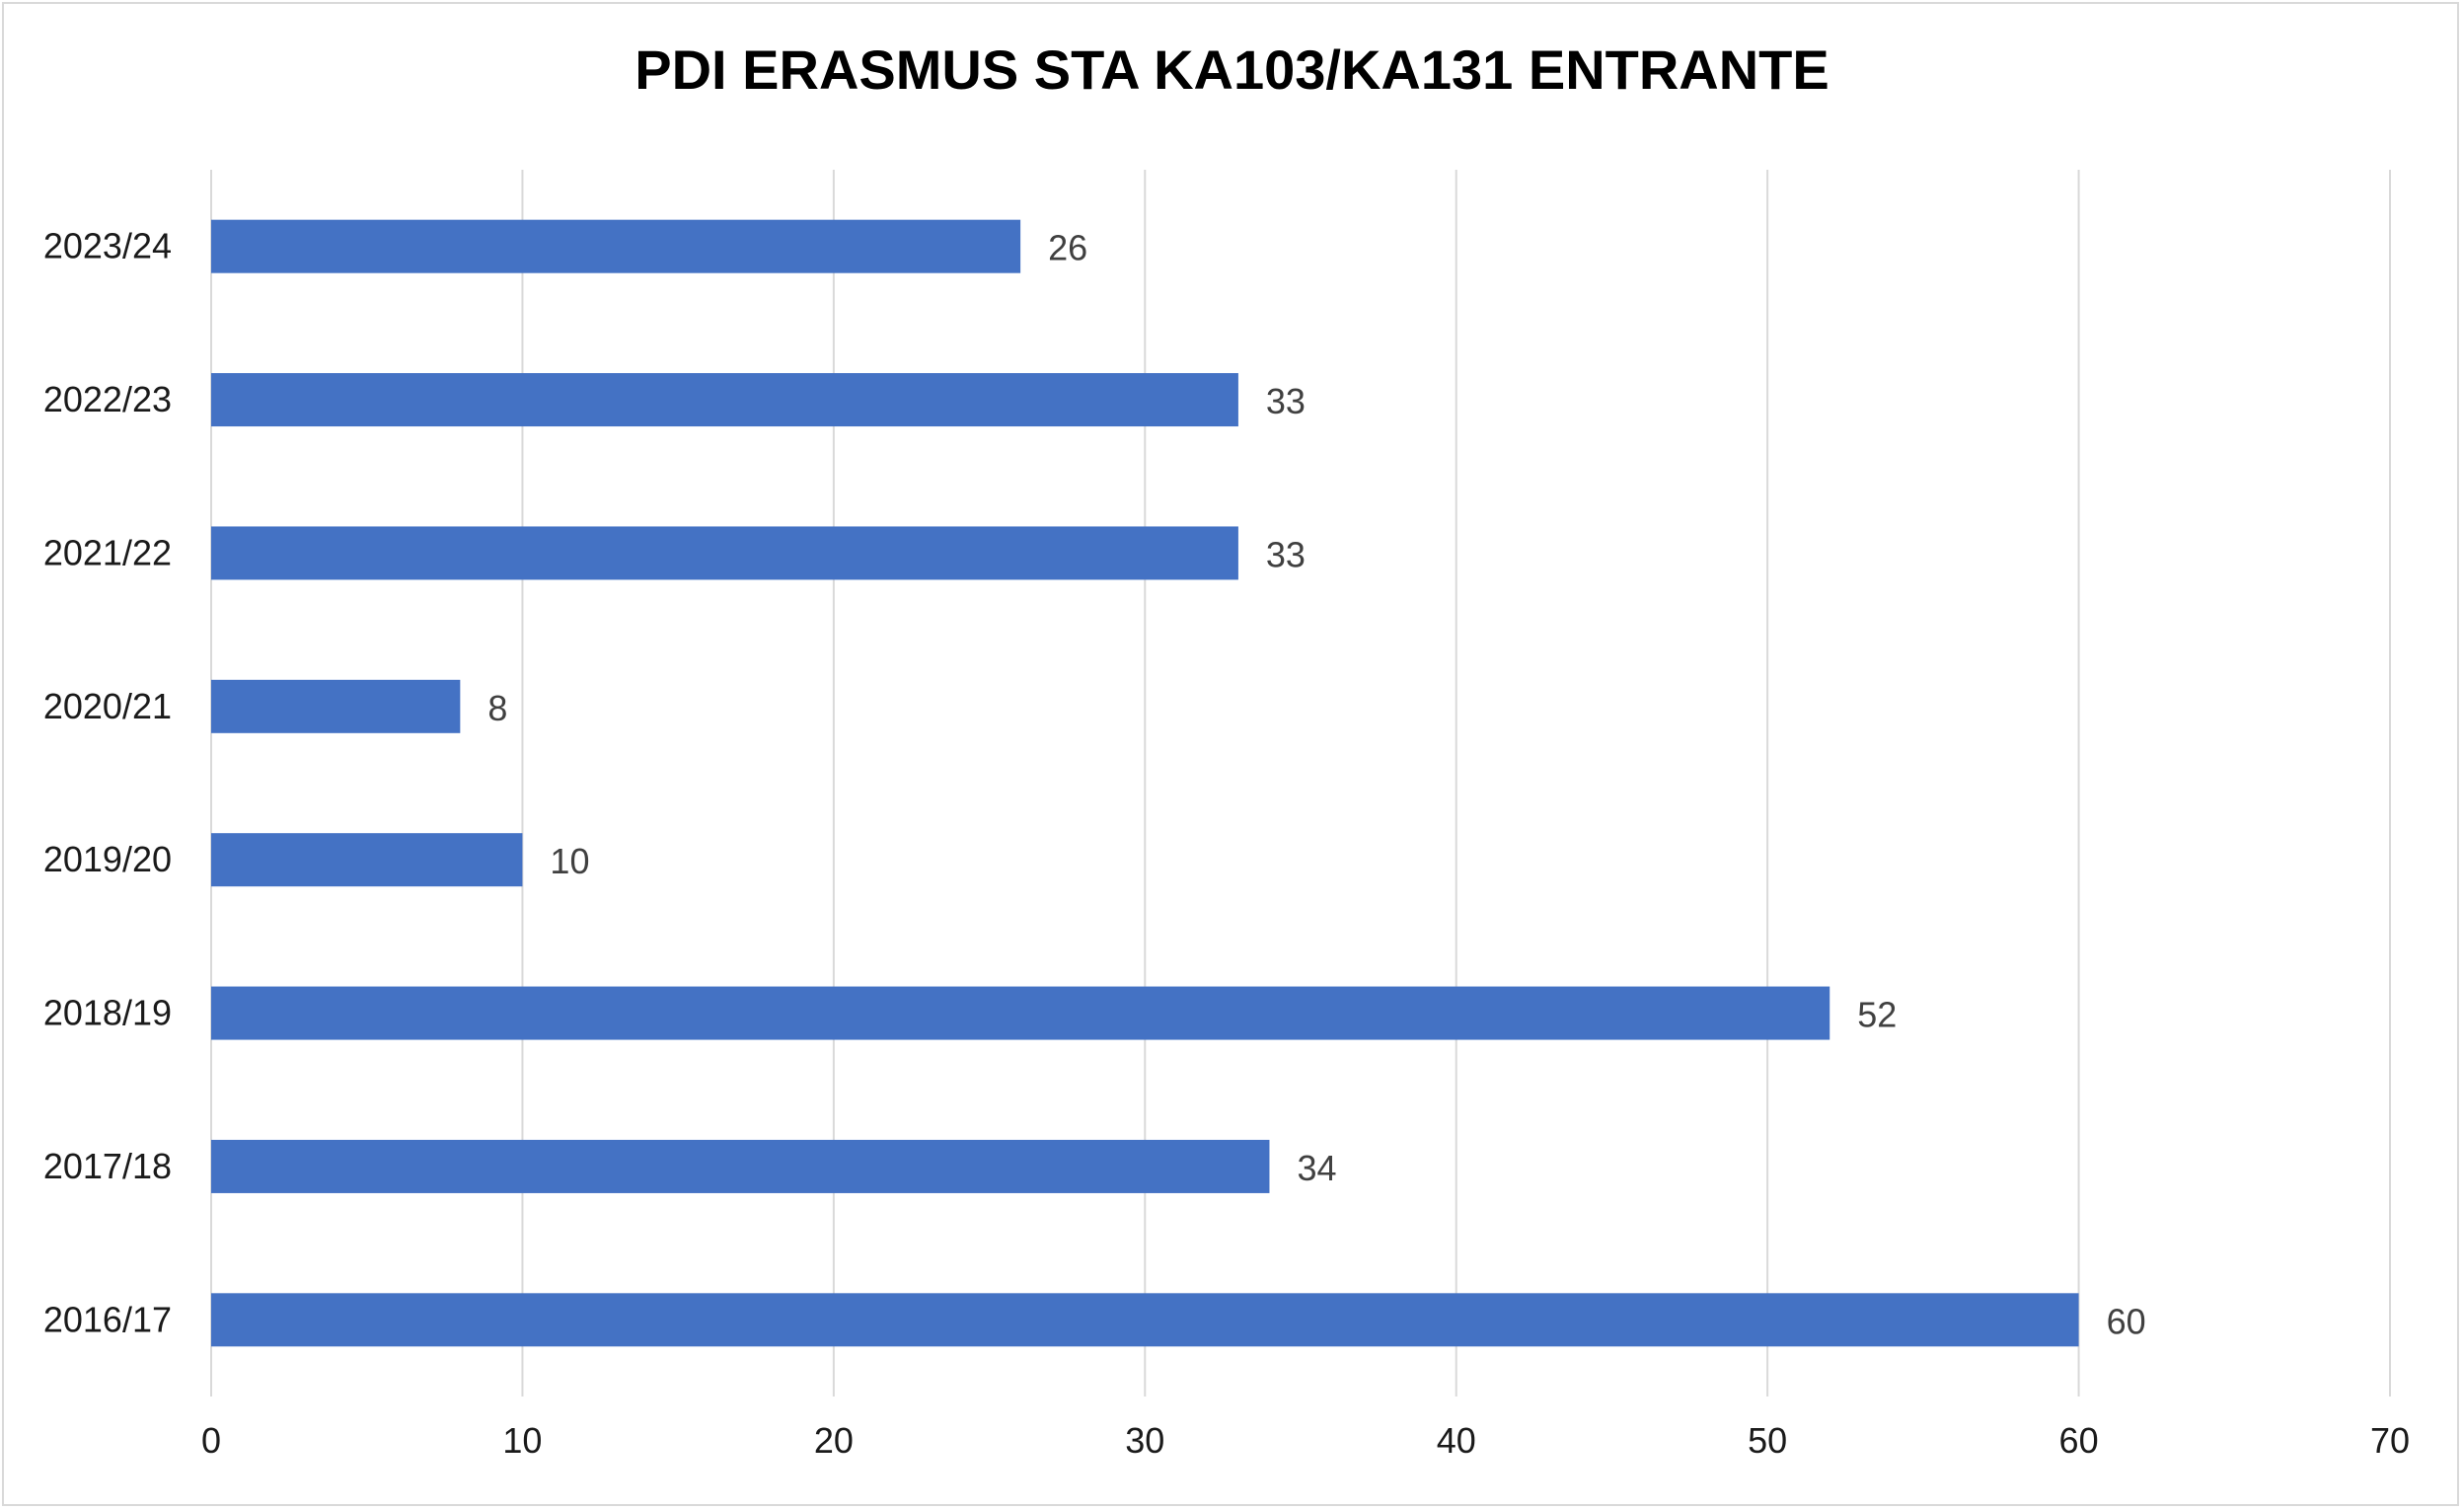 Image resolution: width=2464 pixels, height=1510 pixels. Describe the element at coordinates (1232, 69) in the screenshot. I see `chart-title: PDI ERASMUS STA KA103/KA131 ENTRANTE` at that location.